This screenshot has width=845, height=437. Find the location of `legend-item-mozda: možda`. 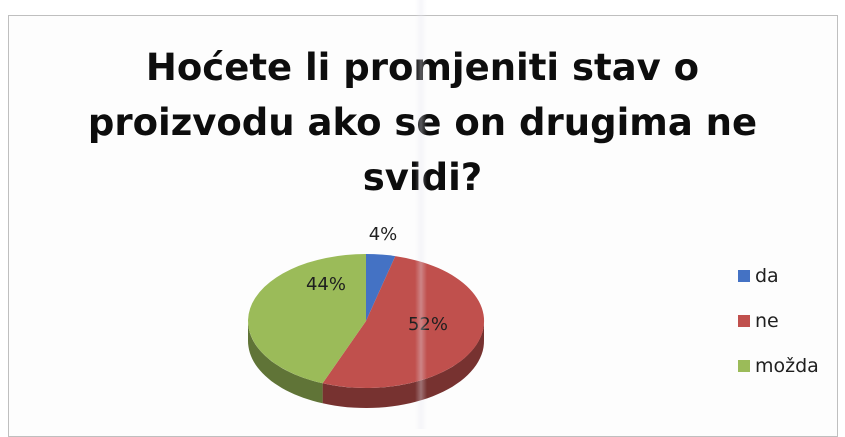

legend-item-mozda: možda is located at coordinates (778, 366).